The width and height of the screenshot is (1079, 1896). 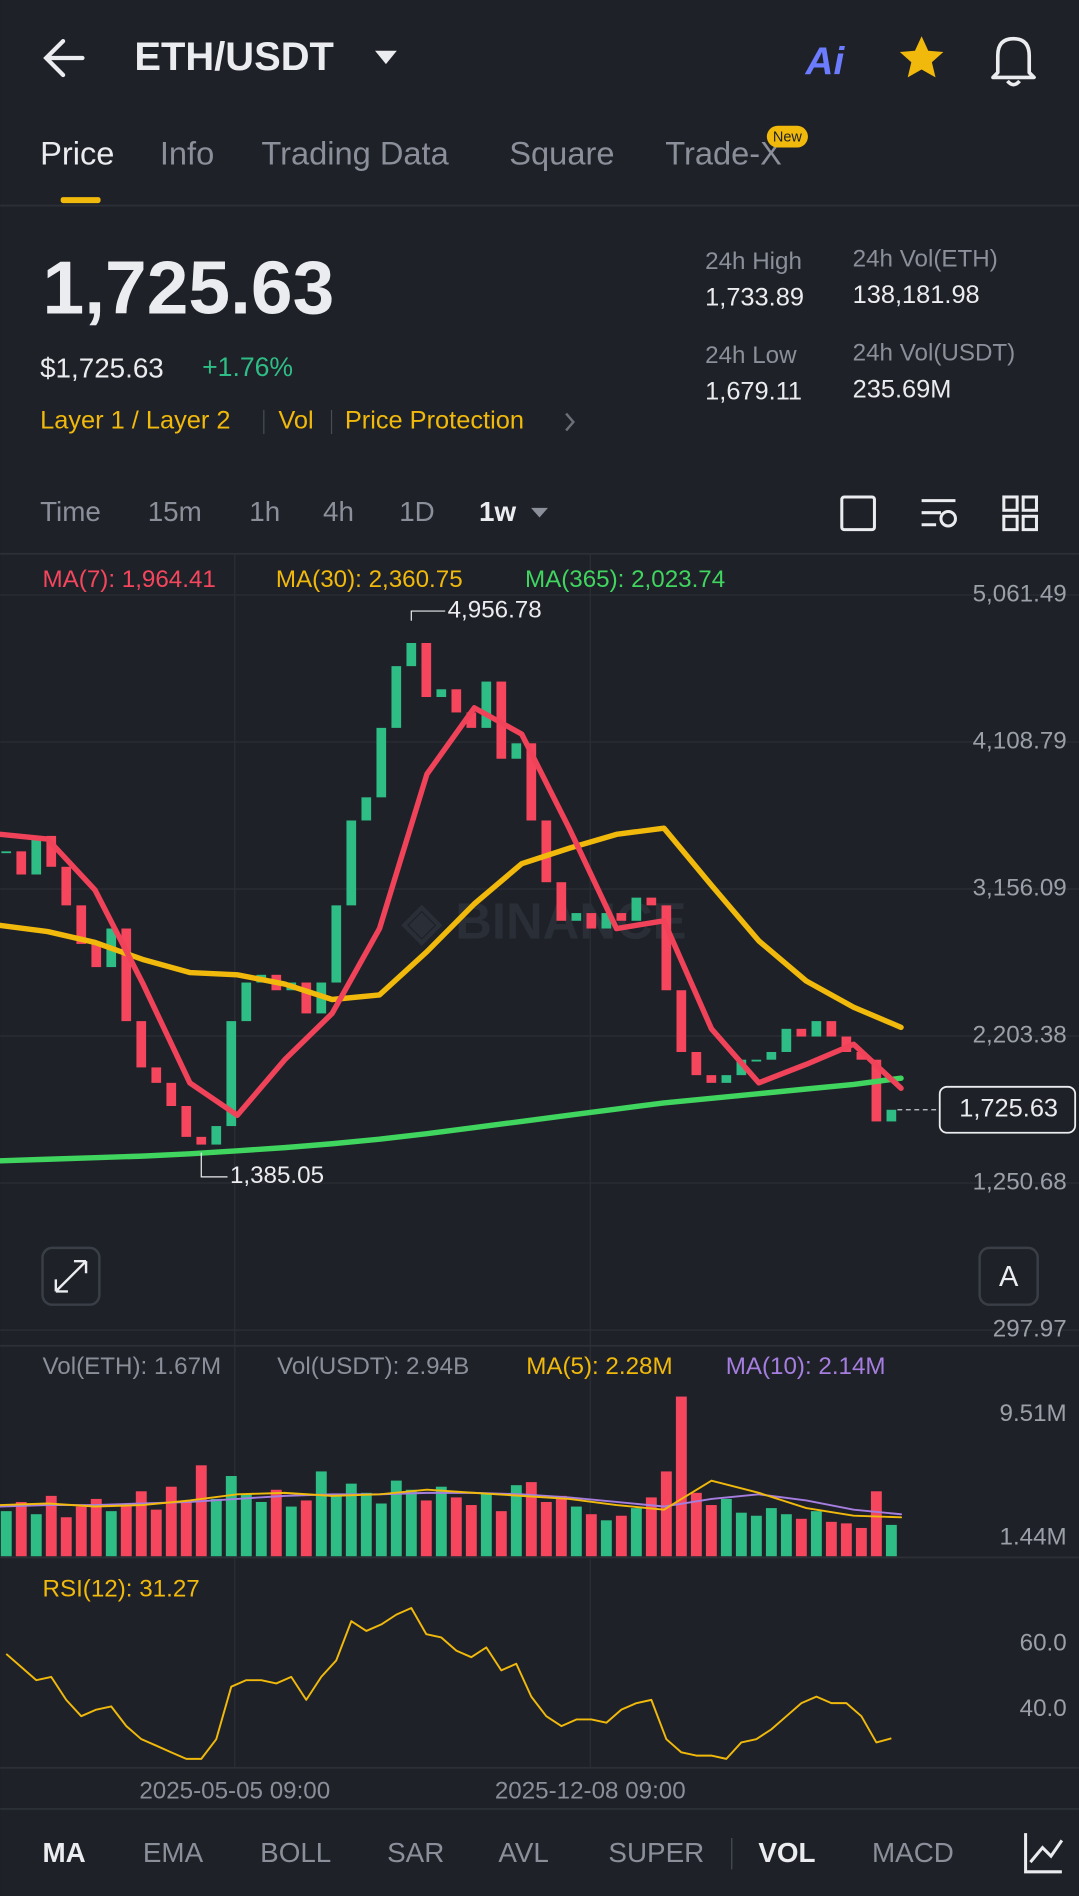 I want to click on vol-legend: Vol(ETH): 1.67M, so click(x=132, y=1366).